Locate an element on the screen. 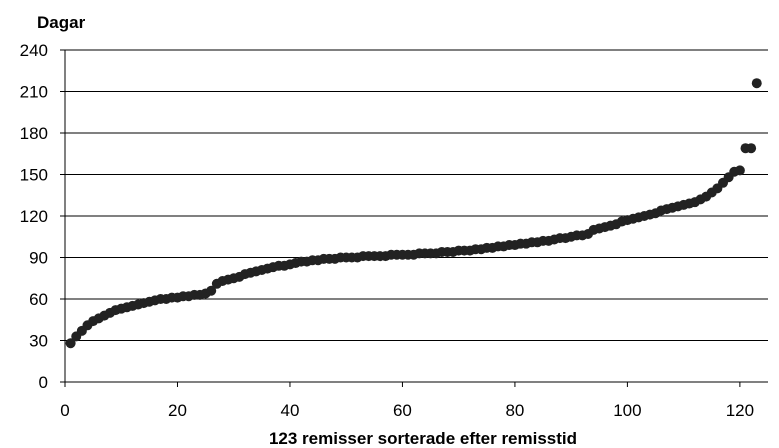 Image resolution: width=779 pixels, height=448 pixels. y-tick-label: 240 is located at coordinates (34, 50).